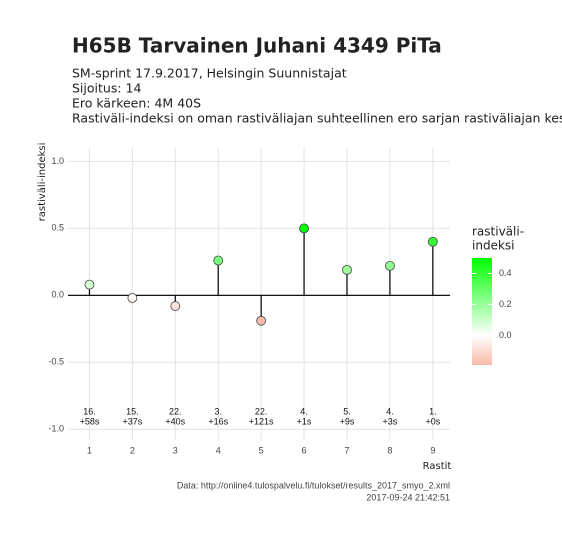 The height and width of the screenshot is (540, 562). What do you see at coordinates (482, 311) in the screenshot?
I see `colorbar` at bounding box center [482, 311].